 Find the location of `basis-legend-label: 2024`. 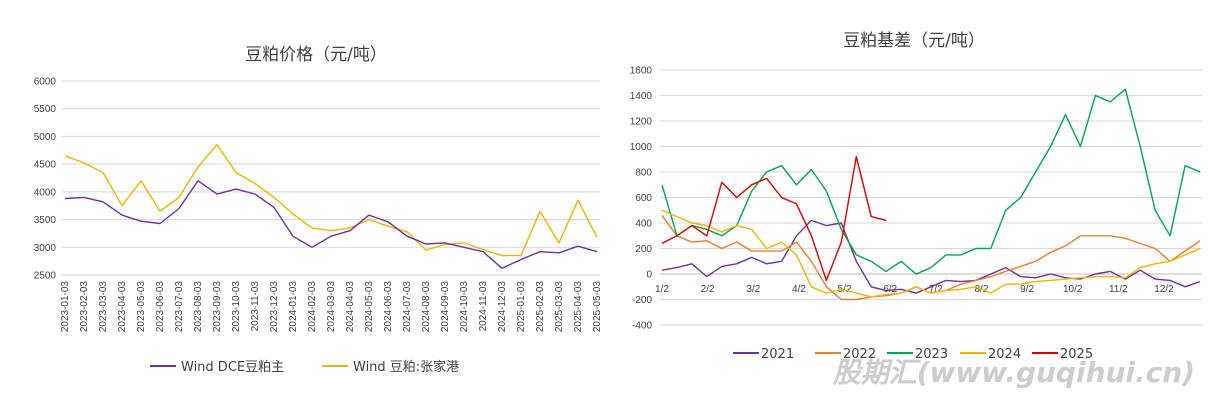

basis-legend-label: 2024 is located at coordinates (1004, 354).